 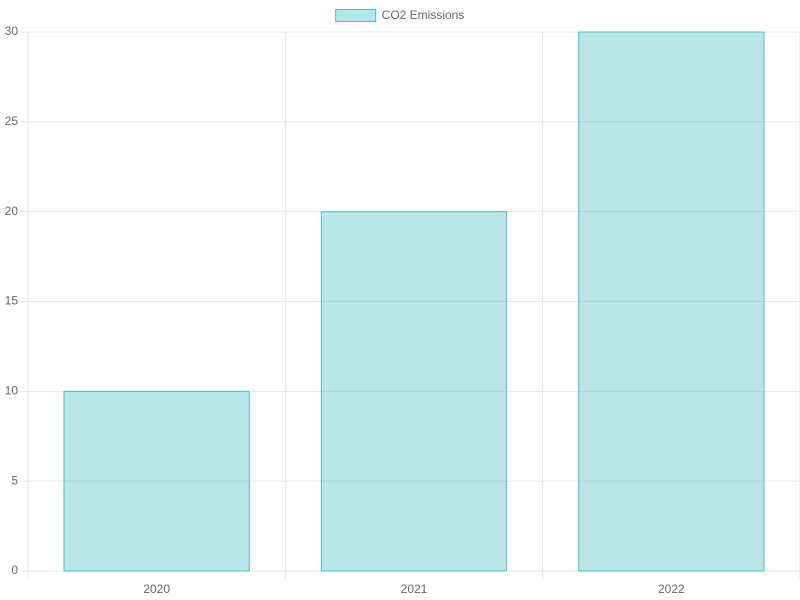 What do you see at coordinates (12, 301) in the screenshot?
I see `y-tick-label: 15` at bounding box center [12, 301].